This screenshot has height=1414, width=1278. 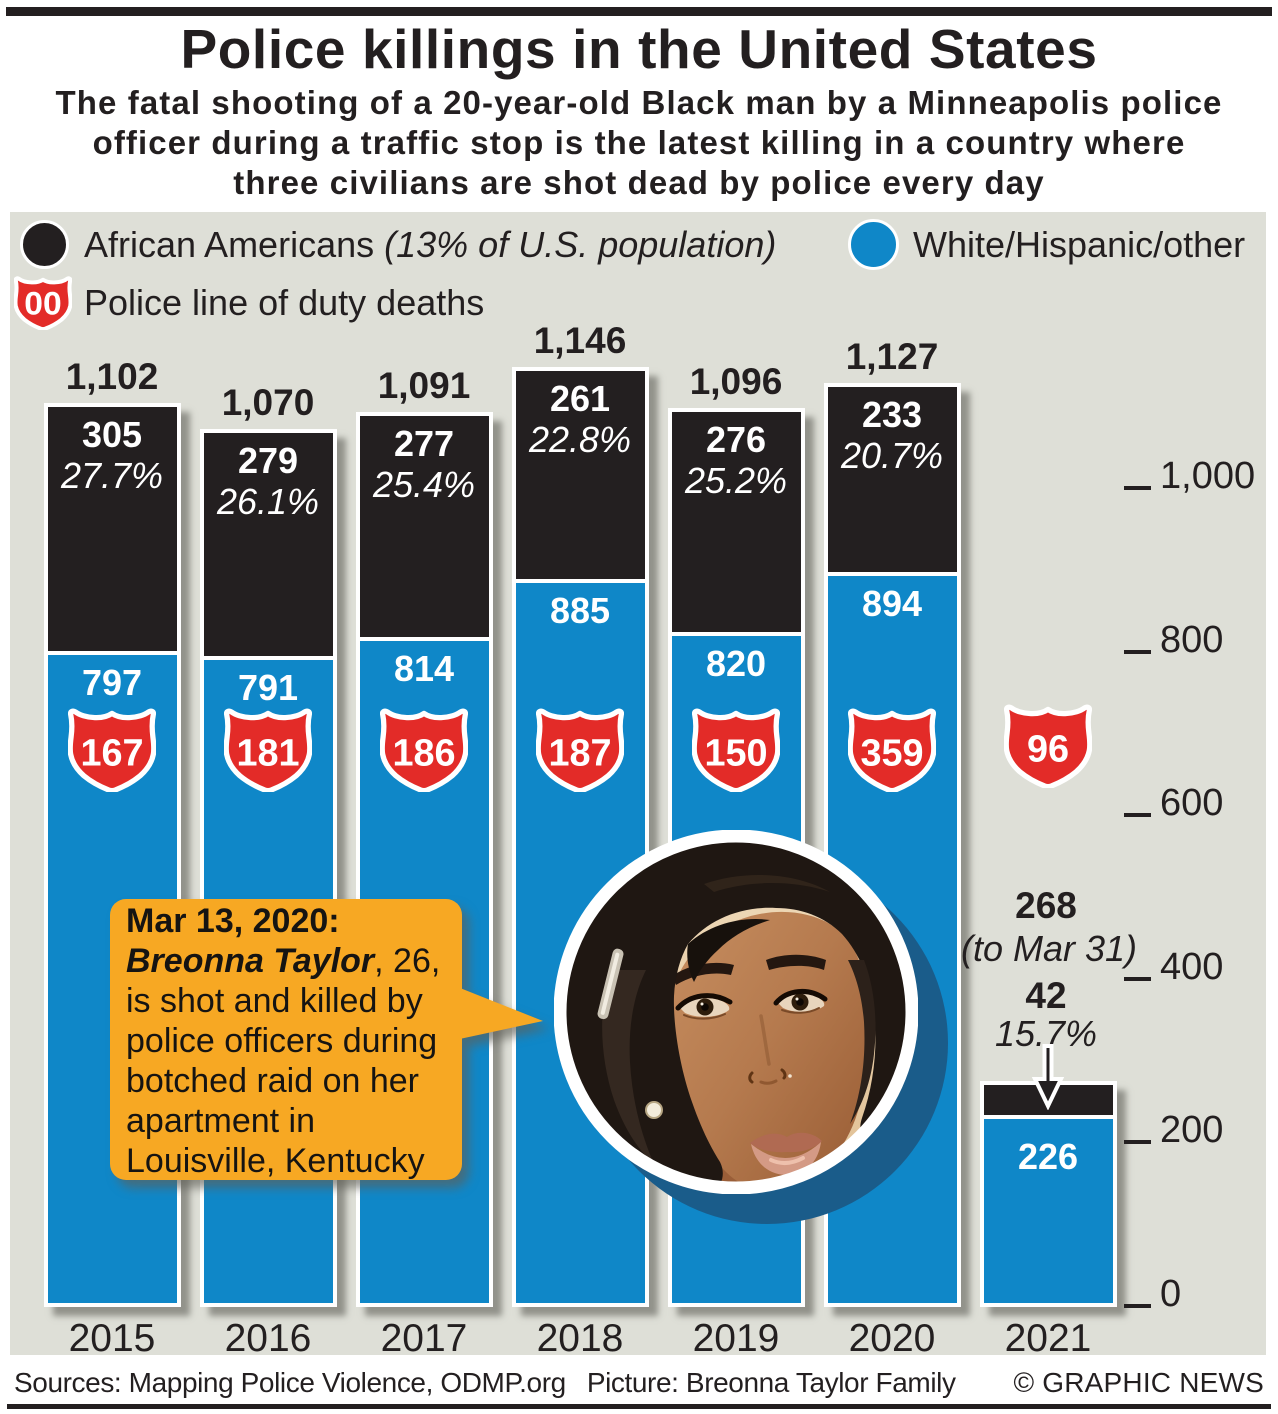 I want to click on bar-2021: 226, so click(x=1048, y=1194).